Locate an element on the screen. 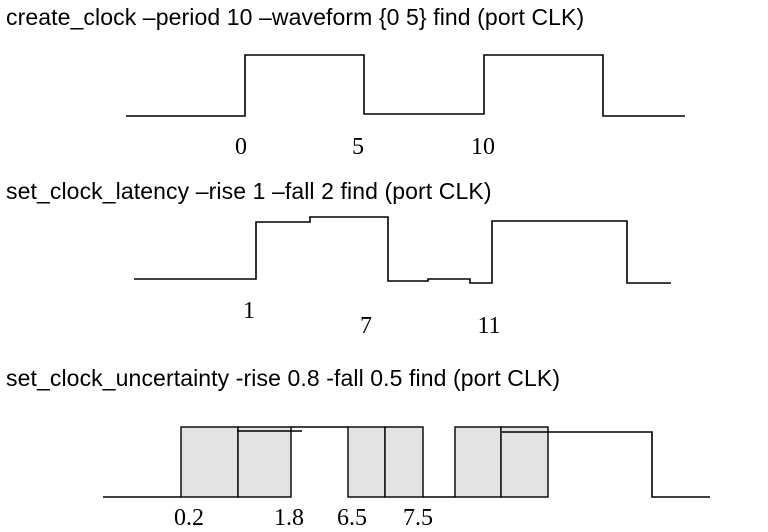 The height and width of the screenshot is (532, 768). tick-label: 7 is located at coordinates (366, 326).